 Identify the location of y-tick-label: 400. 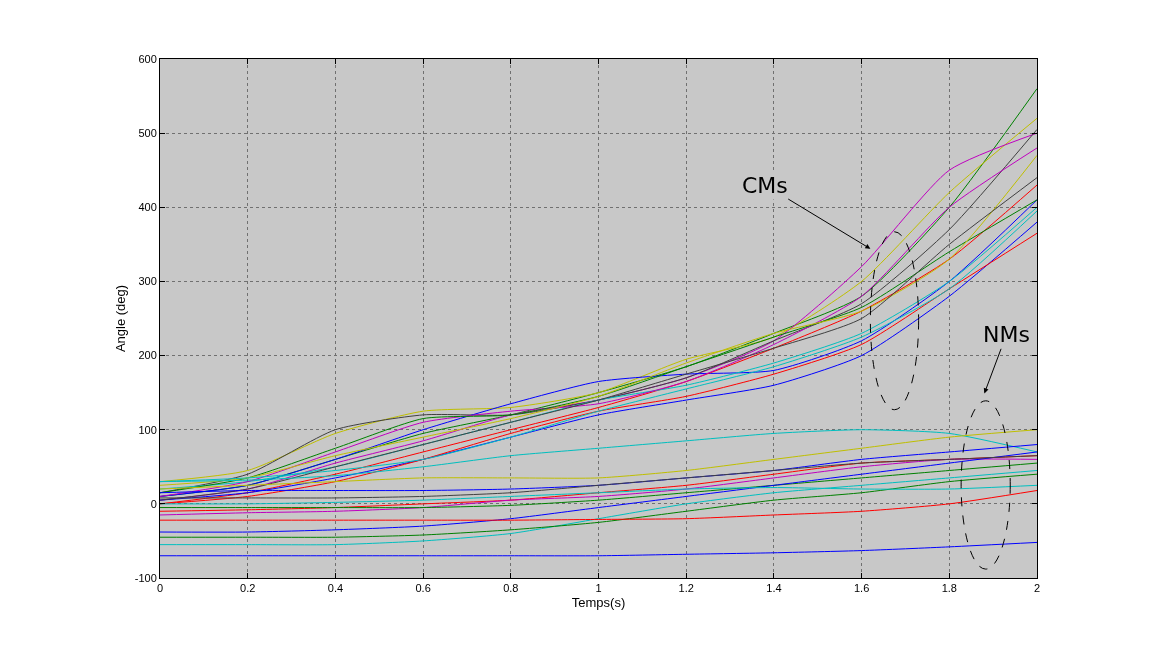
(147, 207).